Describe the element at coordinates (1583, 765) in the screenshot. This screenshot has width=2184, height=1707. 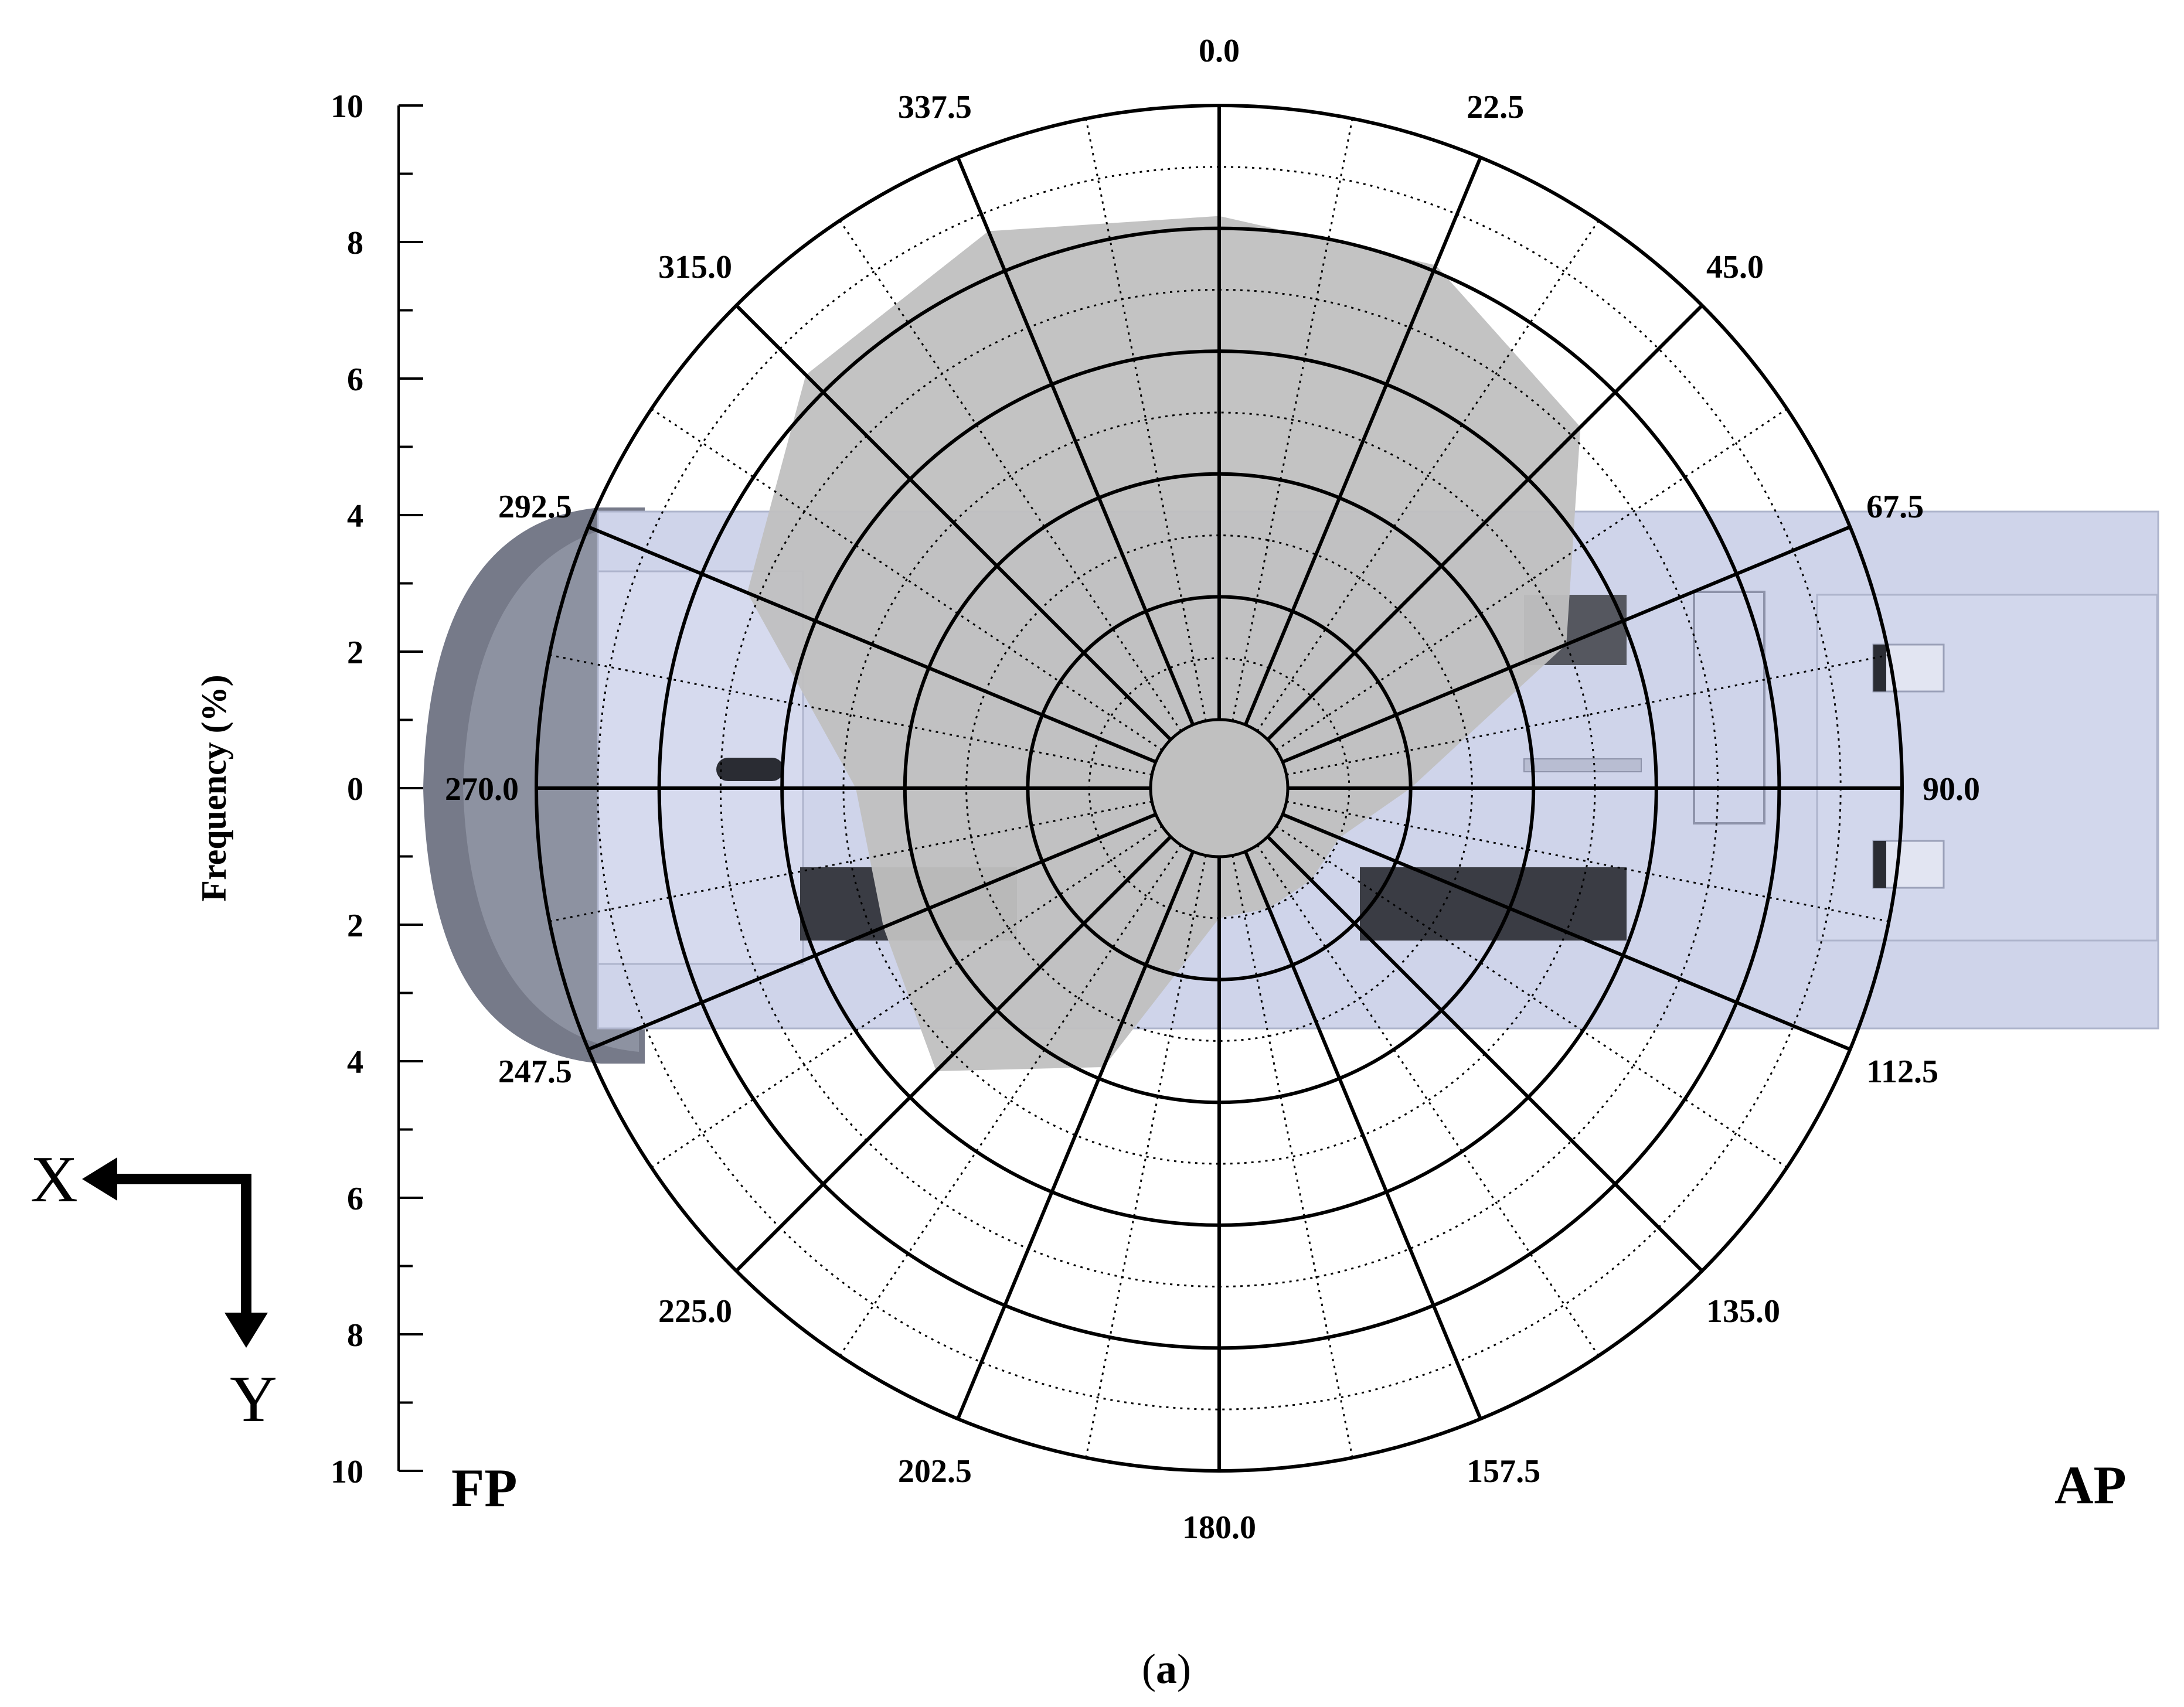
I see `vehicle-rod` at that location.